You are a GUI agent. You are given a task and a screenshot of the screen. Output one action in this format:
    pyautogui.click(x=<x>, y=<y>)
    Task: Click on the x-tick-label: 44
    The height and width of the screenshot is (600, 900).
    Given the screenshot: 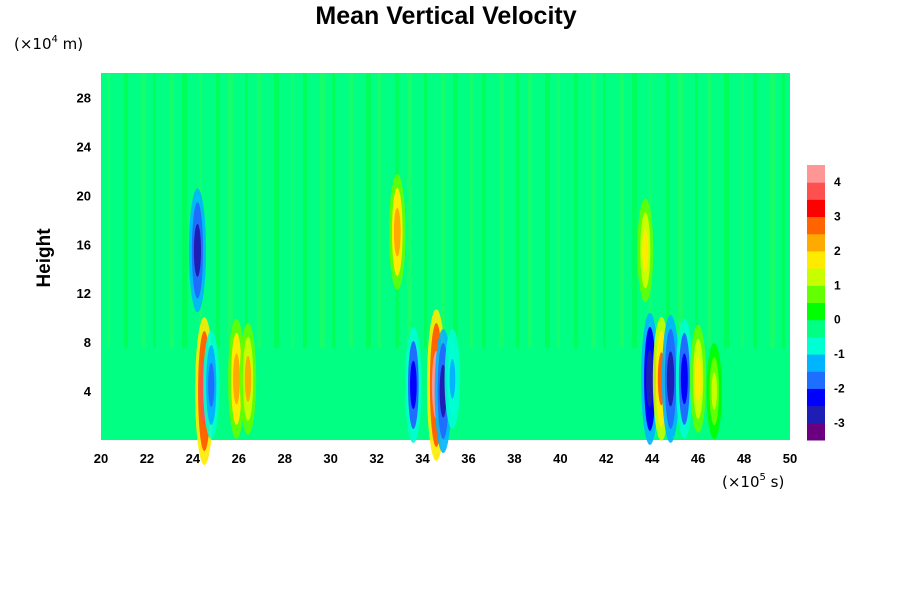 What is the action you would take?
    pyautogui.click(x=652, y=458)
    